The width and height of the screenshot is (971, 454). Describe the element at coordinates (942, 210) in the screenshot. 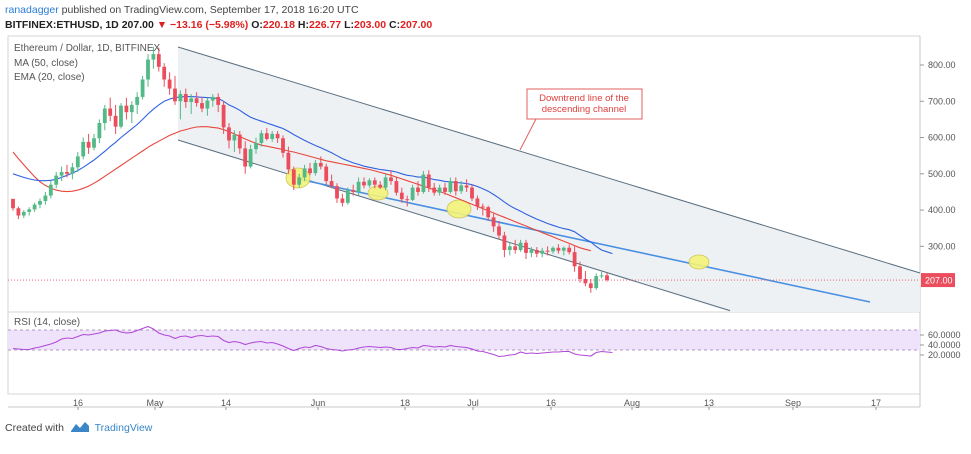

I see `price-tick-label: 400.00` at that location.